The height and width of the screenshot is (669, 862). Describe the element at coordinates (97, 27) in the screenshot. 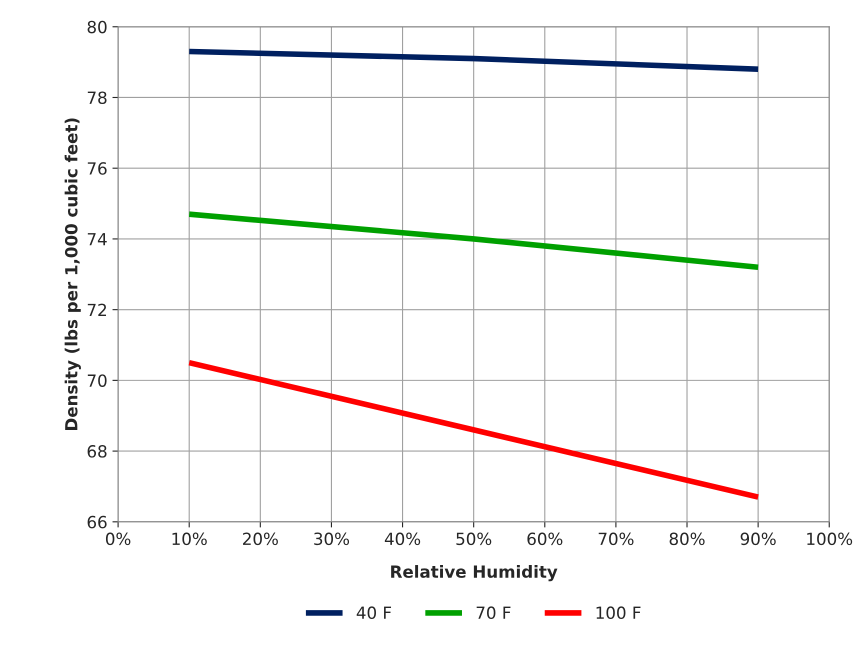

I see `y-tick-label: 80` at that location.